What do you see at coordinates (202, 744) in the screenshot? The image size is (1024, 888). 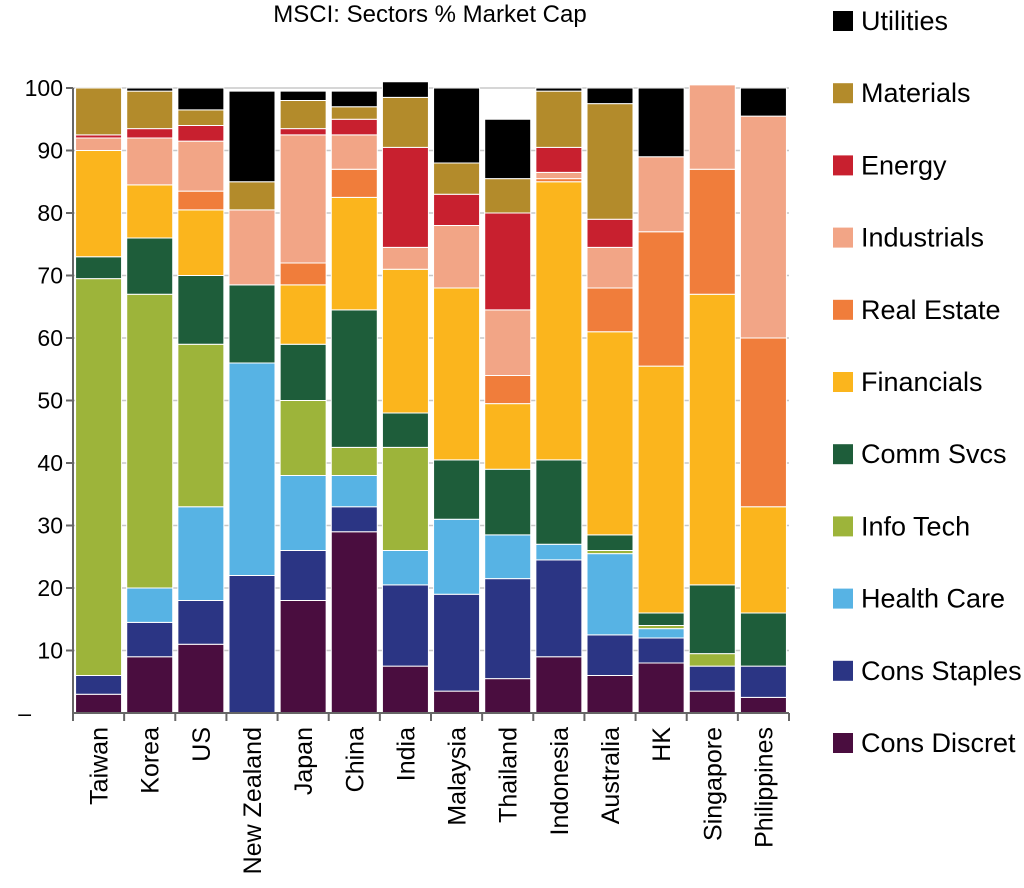 I see `x-tick-label: US` at bounding box center [202, 744].